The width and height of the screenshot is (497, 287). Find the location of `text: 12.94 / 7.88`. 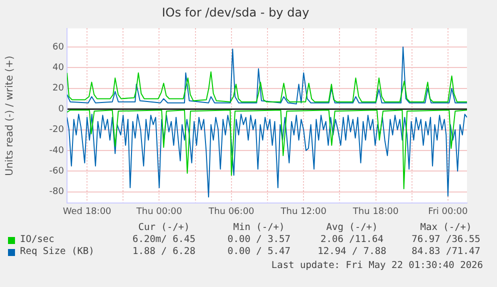

text: 12.94 / 7.88 is located at coordinates (352, 251).